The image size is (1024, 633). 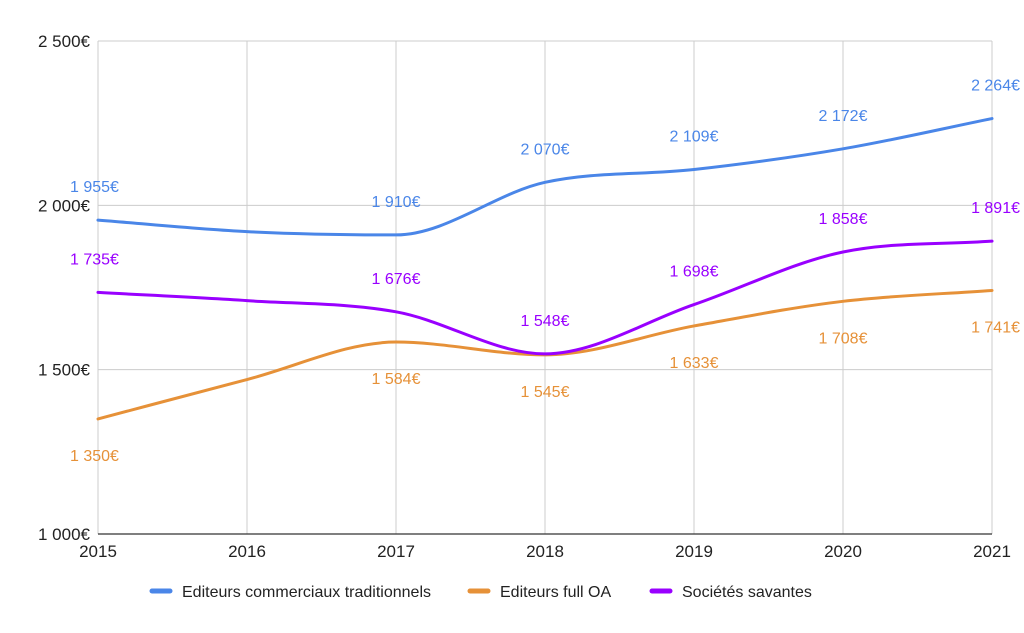 What do you see at coordinates (843, 219) in the screenshot?
I see `data-label: 1 858€` at bounding box center [843, 219].